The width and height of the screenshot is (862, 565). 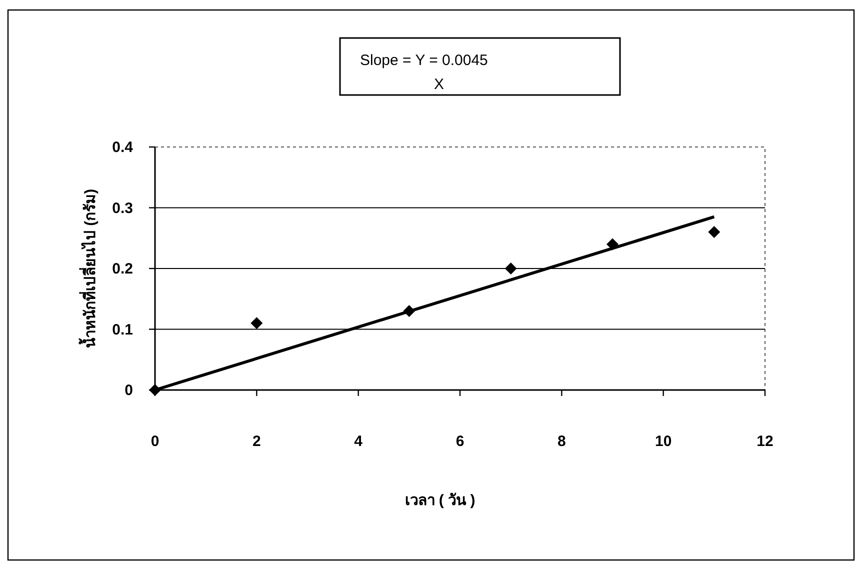 What do you see at coordinates (663, 441) in the screenshot?
I see `x-tick-label: 10` at bounding box center [663, 441].